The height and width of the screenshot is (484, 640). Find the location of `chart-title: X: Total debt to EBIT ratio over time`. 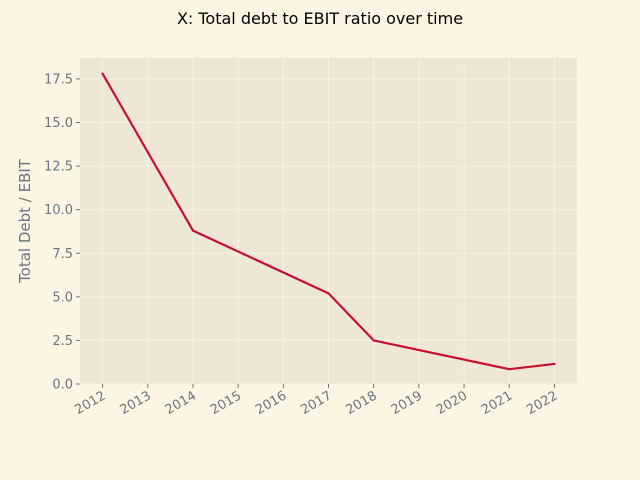

chart-title: X: Total debt to EBIT ratio over time is located at coordinates (320, 18).